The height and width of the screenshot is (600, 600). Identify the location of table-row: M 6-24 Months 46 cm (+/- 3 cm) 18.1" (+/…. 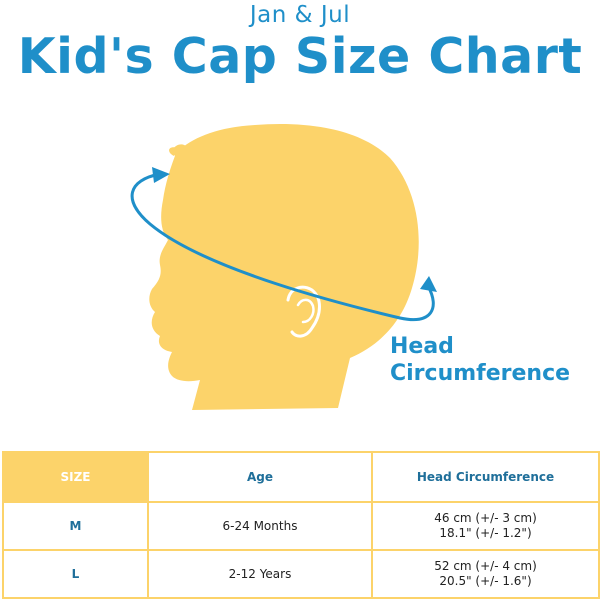
(301, 526).